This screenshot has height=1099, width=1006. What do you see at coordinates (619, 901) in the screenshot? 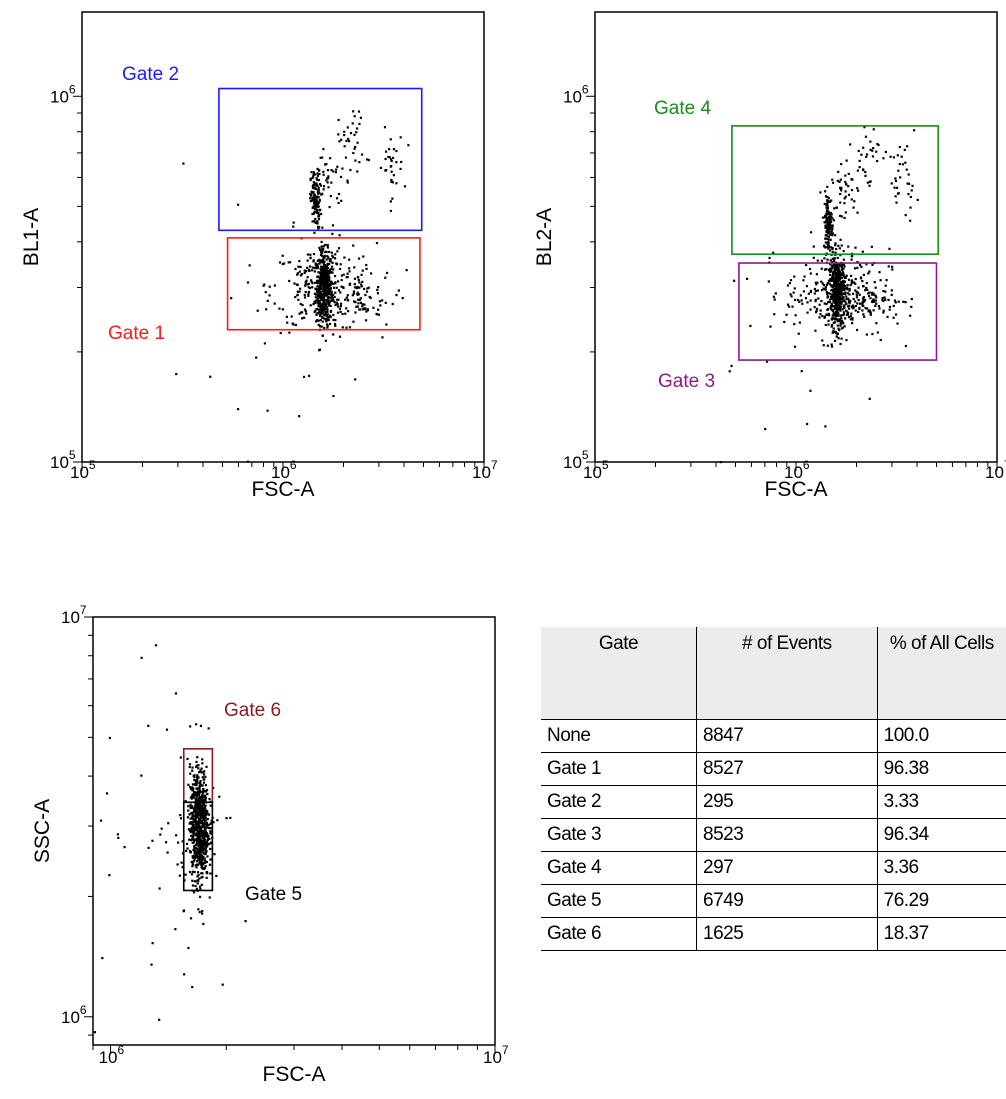
I see `cell-gate: Gate 5` at bounding box center [619, 901].